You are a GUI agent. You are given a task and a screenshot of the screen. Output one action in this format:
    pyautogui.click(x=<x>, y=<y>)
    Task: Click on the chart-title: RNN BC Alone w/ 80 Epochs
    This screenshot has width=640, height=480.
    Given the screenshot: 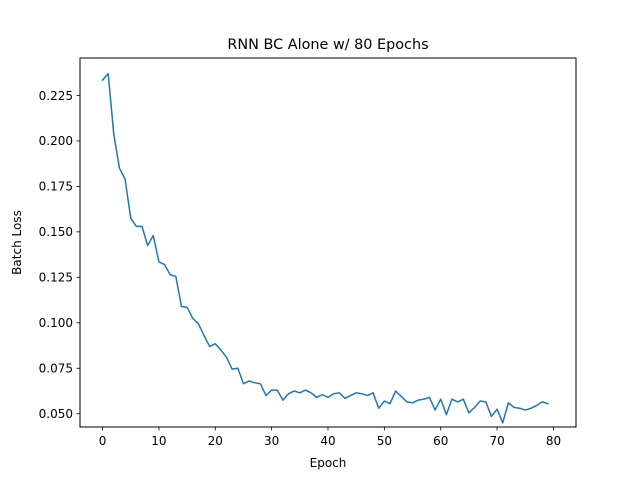 What is the action you would take?
    pyautogui.click(x=327, y=45)
    